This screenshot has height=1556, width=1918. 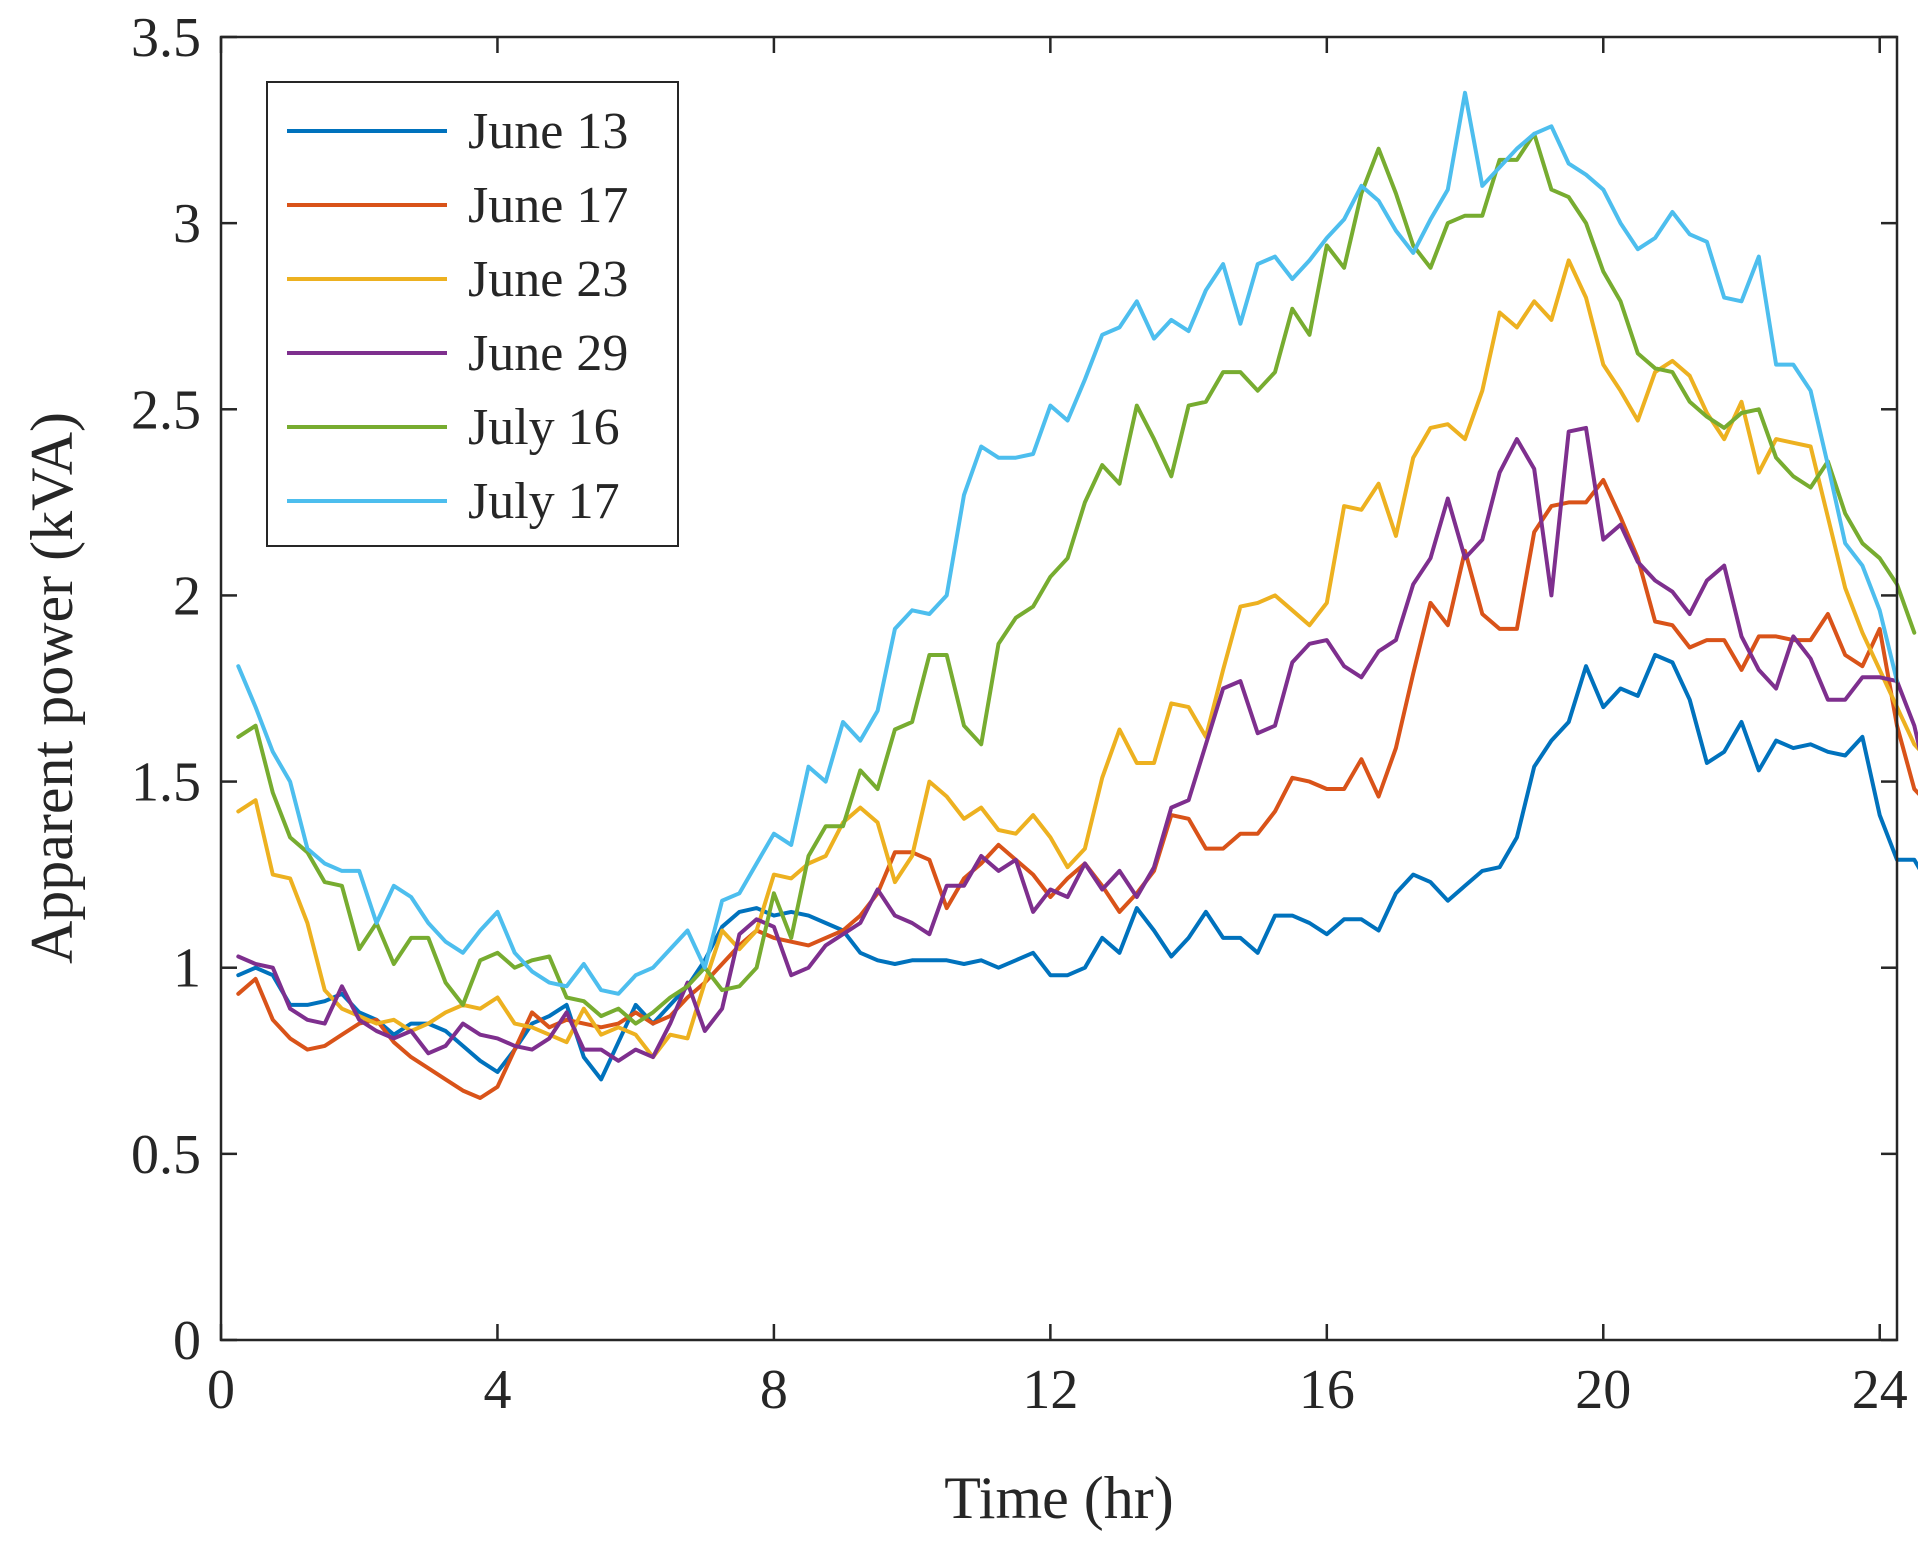 I want to click on x-tick-label: 20, so click(x=1603, y=1390).